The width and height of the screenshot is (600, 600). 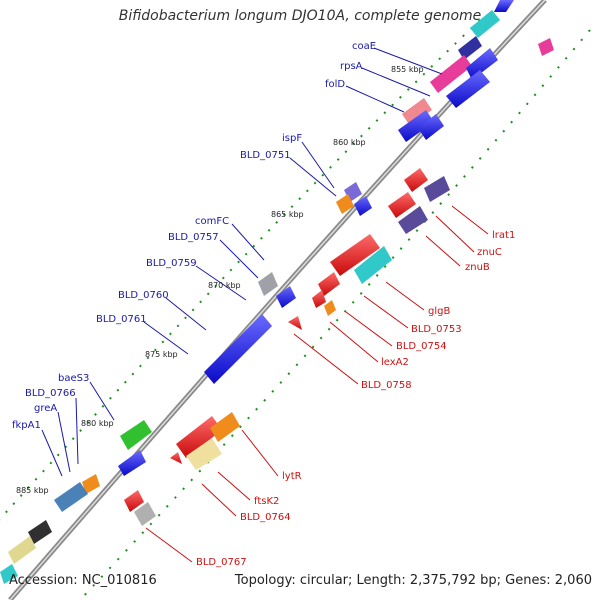 What do you see at coordinates (292, 138) in the screenshot?
I see `gene-label: ispF` at bounding box center [292, 138].